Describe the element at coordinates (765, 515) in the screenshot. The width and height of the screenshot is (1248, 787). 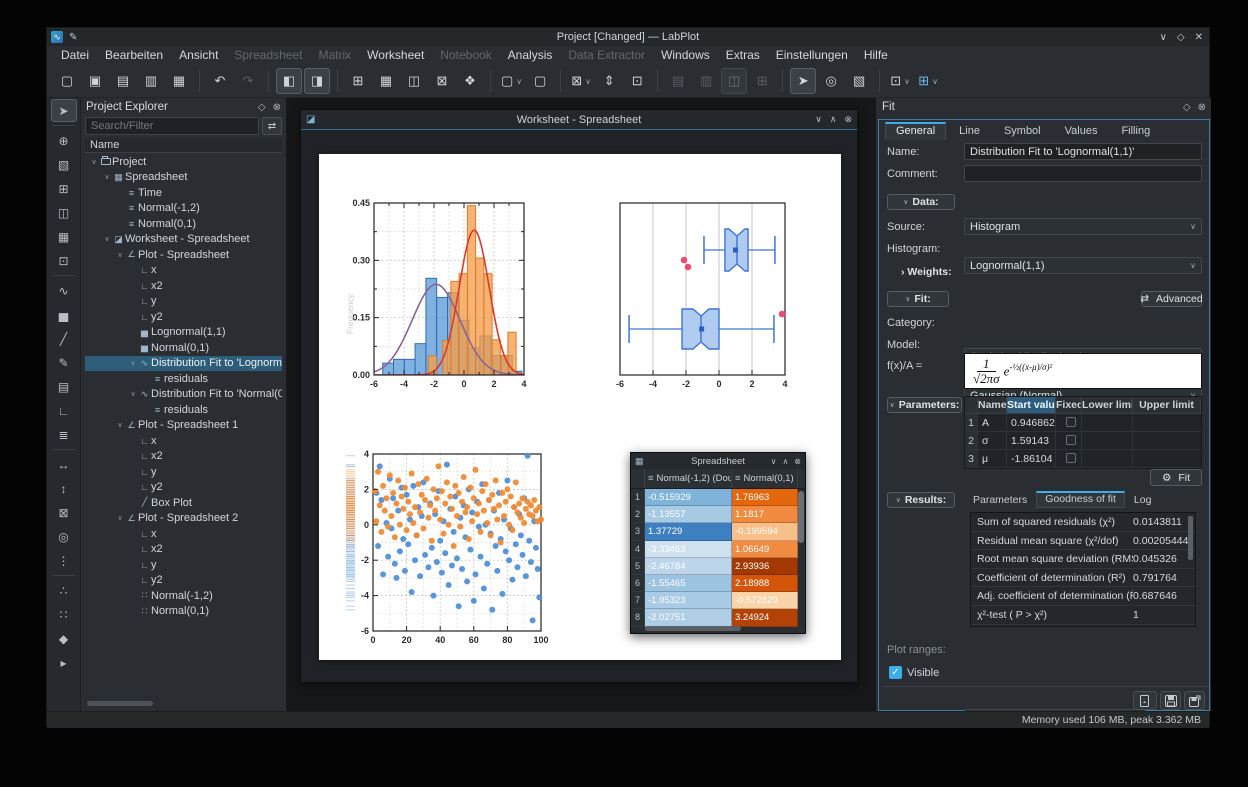
I see `spreadsheet-cell: 1.1817` at that location.